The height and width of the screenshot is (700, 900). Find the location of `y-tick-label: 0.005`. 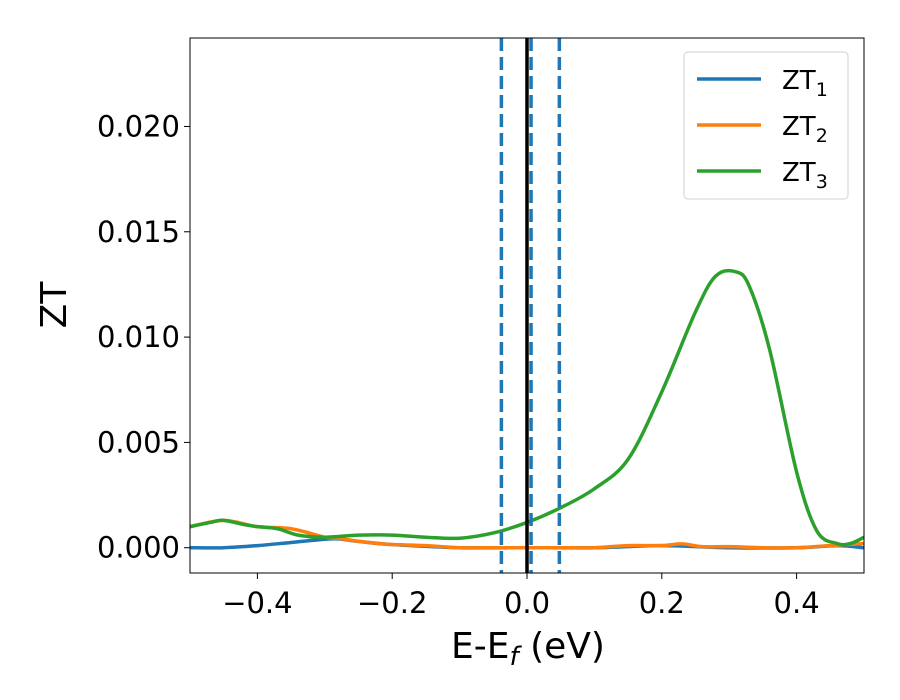

y-tick-label: 0.005 is located at coordinates (138, 442).